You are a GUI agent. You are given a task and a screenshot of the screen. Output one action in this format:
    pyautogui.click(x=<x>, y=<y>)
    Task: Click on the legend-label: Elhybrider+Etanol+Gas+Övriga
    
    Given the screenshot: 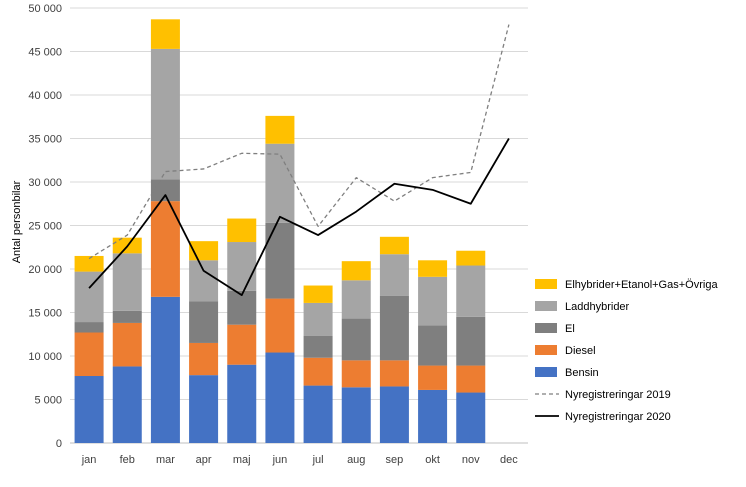 What is the action you would take?
    pyautogui.click(x=641, y=285)
    